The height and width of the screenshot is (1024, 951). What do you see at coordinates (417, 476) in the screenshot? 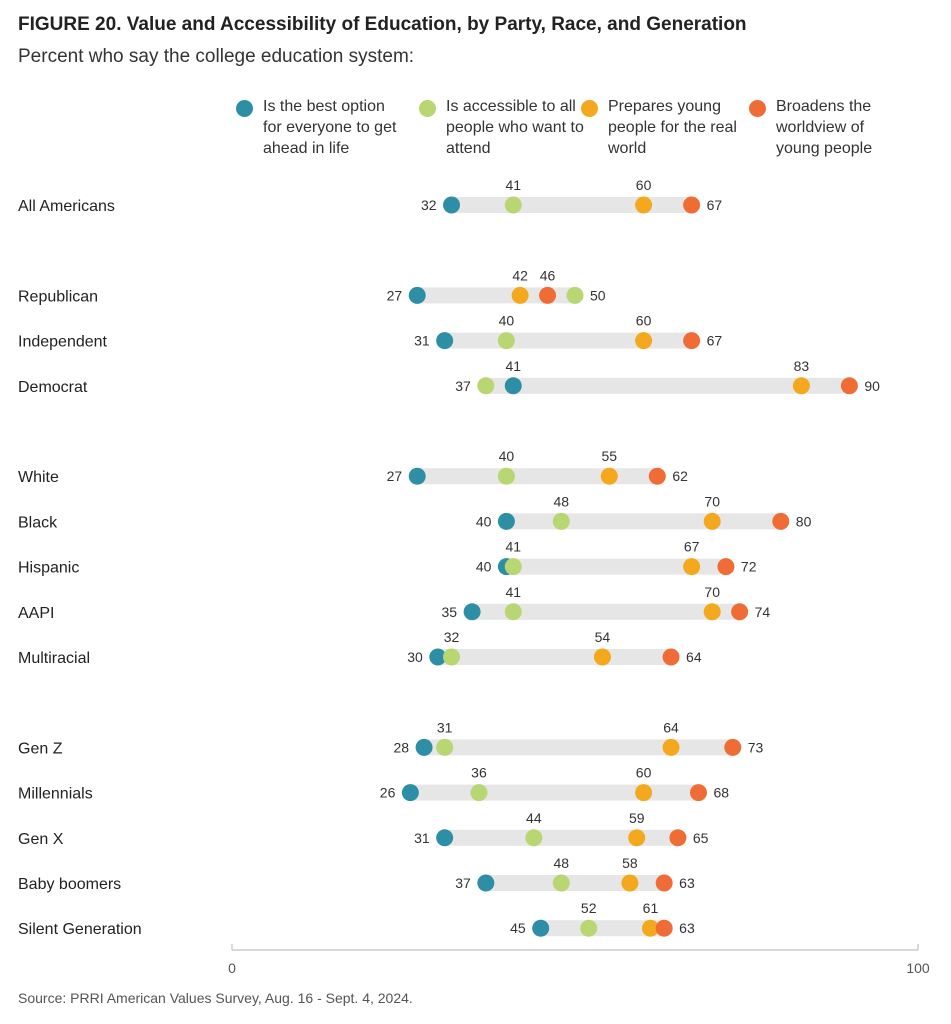
I see `dot-white-best-option` at bounding box center [417, 476].